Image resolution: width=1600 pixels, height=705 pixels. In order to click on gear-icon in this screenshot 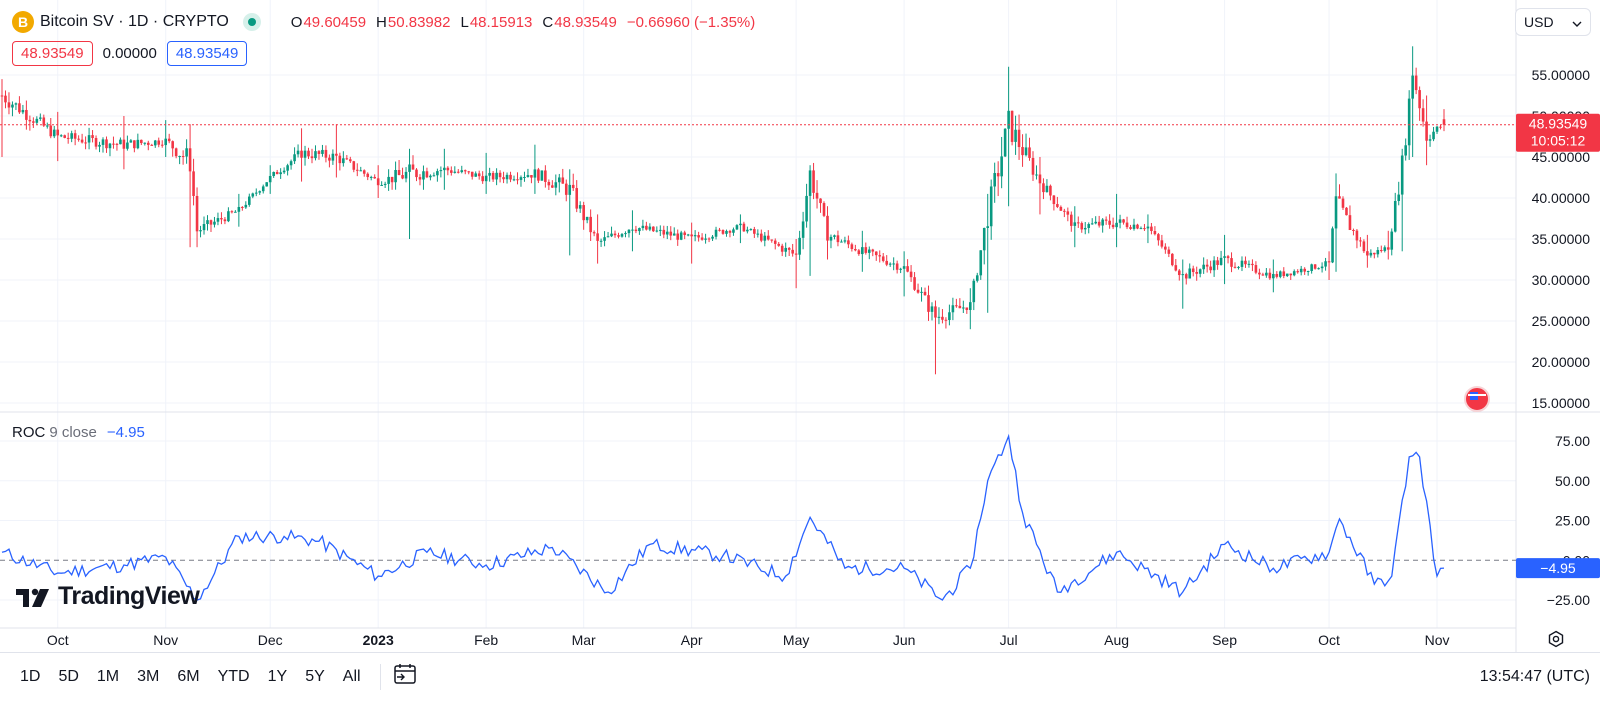, I will do `click(1556, 639)`.